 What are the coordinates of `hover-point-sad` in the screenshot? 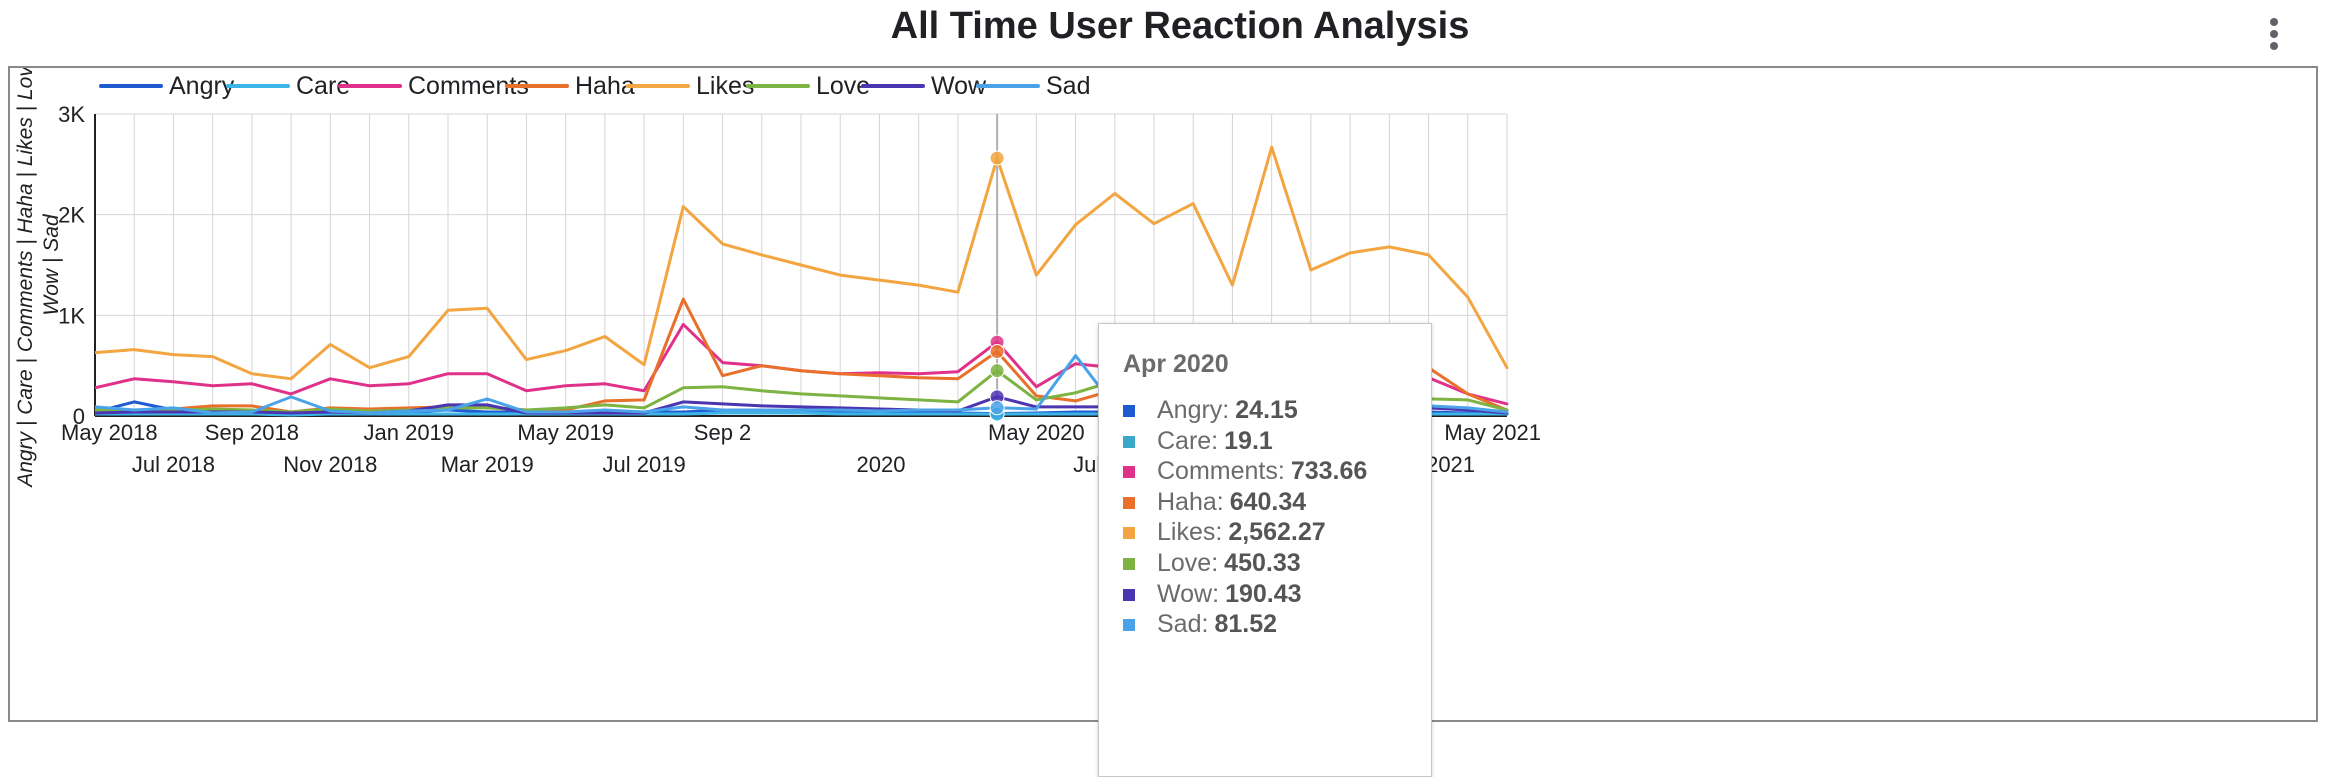 It's located at (997, 408).